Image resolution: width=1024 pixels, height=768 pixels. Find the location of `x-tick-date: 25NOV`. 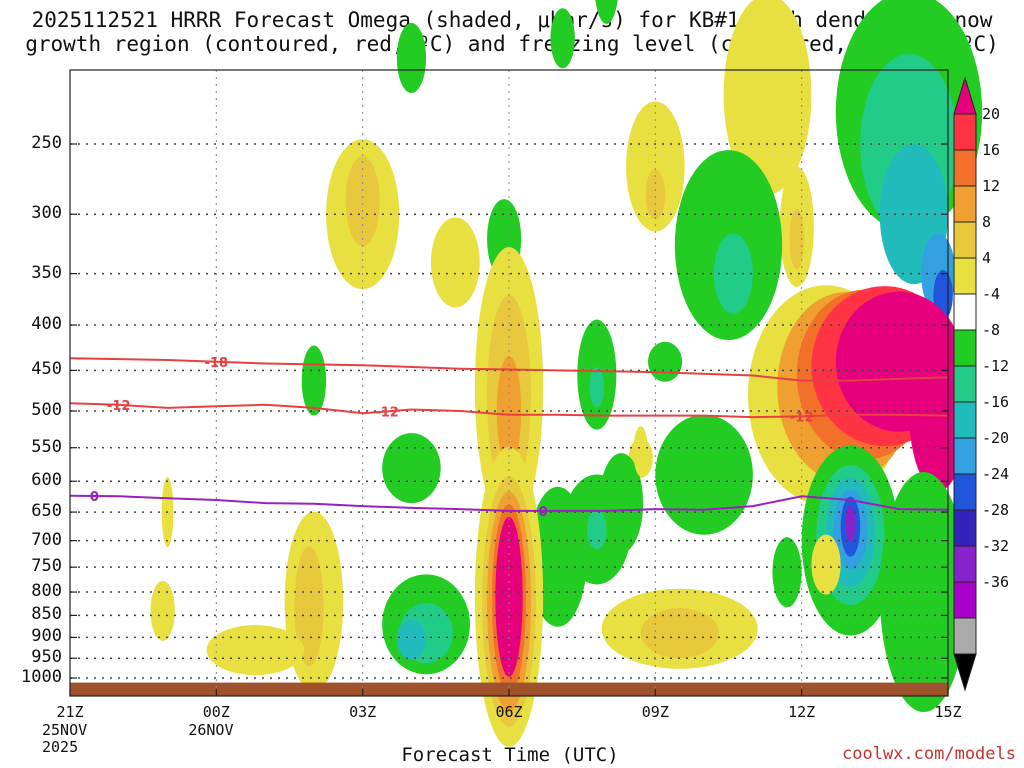

x-tick-date: 25NOV is located at coordinates (65, 730).